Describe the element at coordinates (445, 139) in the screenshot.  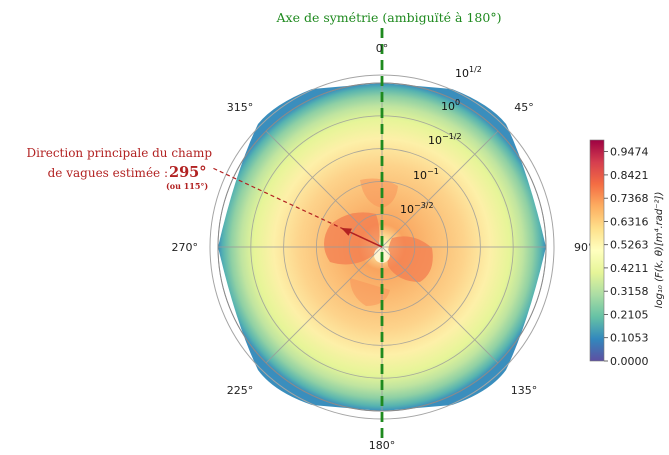
I see `radial-tick-label-3: 10−1/2` at that location.